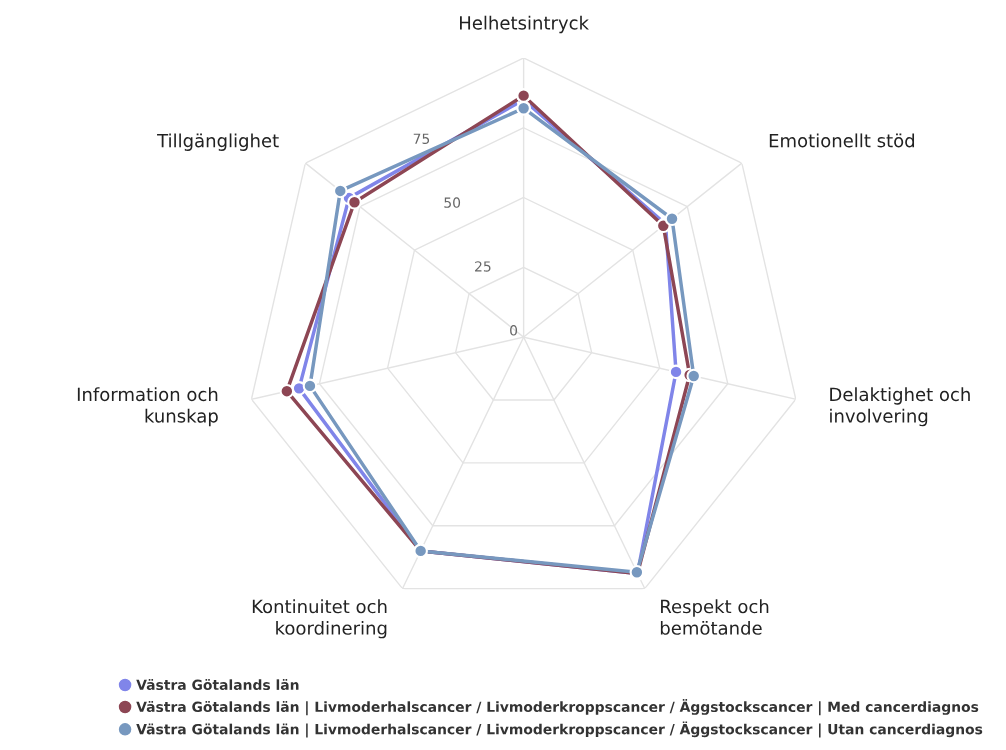 This screenshot has height=750, width=1006. What do you see at coordinates (559, 729) in the screenshot?
I see `legend-label: Västra Götalands län | Livmoderhalscancer / Livmoderkroppscancer / Äggstockscancer | Utan cancerdiagnos` at bounding box center [559, 729].